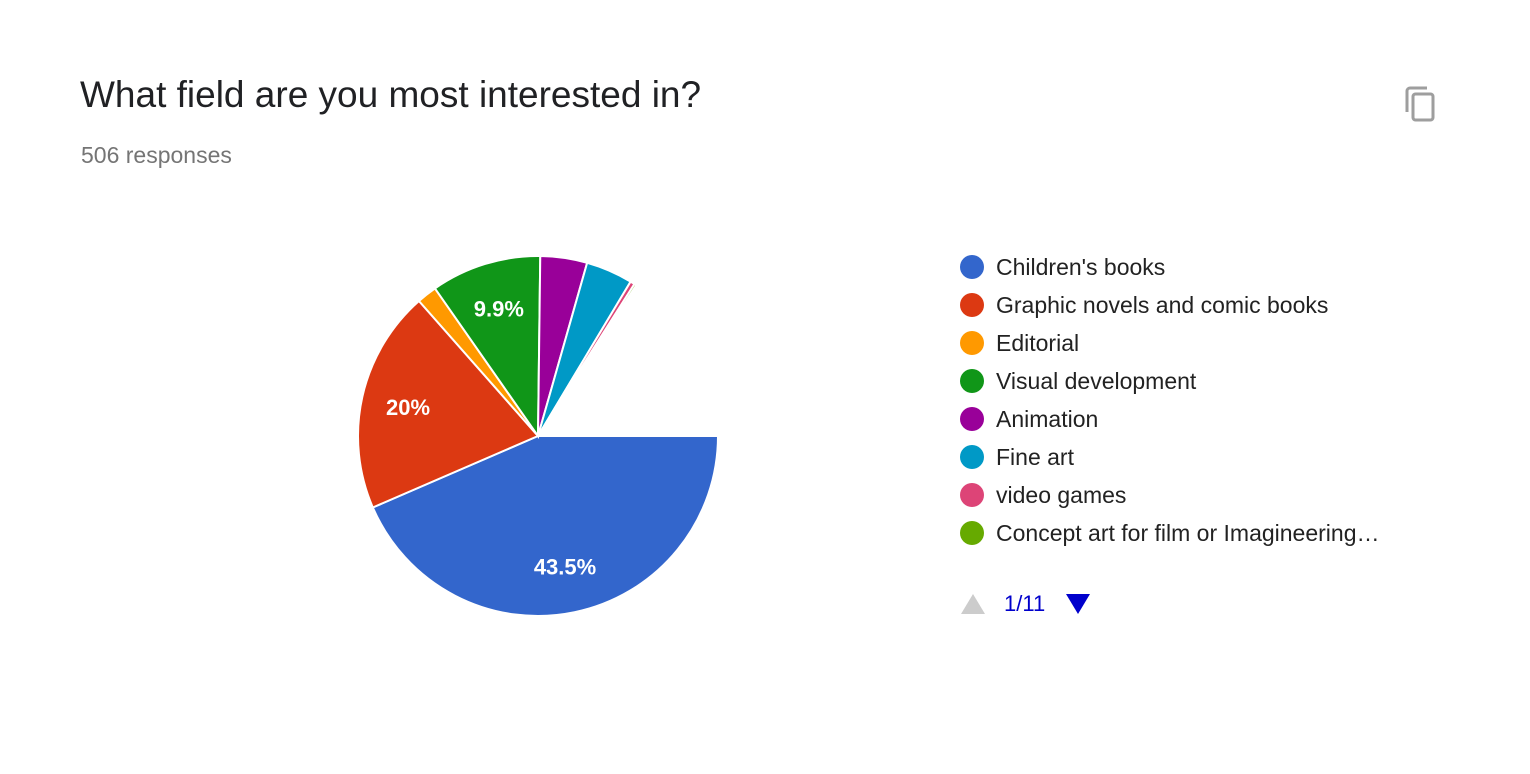 The image size is (1530, 774). Describe the element at coordinates (156, 155) in the screenshot. I see `response-count: 506 responses` at that location.